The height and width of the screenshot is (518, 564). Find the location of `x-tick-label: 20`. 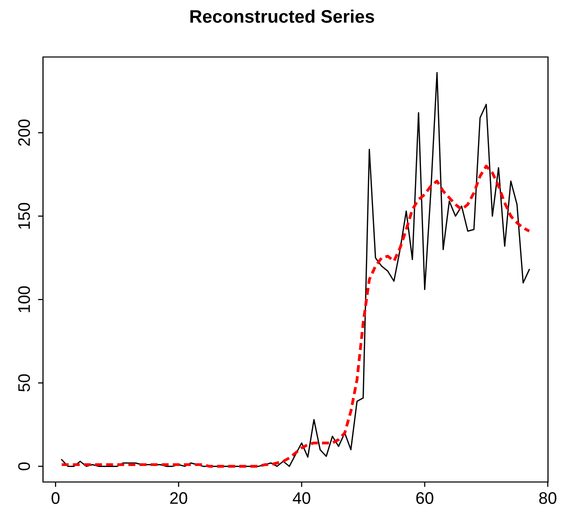

x-tick-label: 20 is located at coordinates (179, 498).